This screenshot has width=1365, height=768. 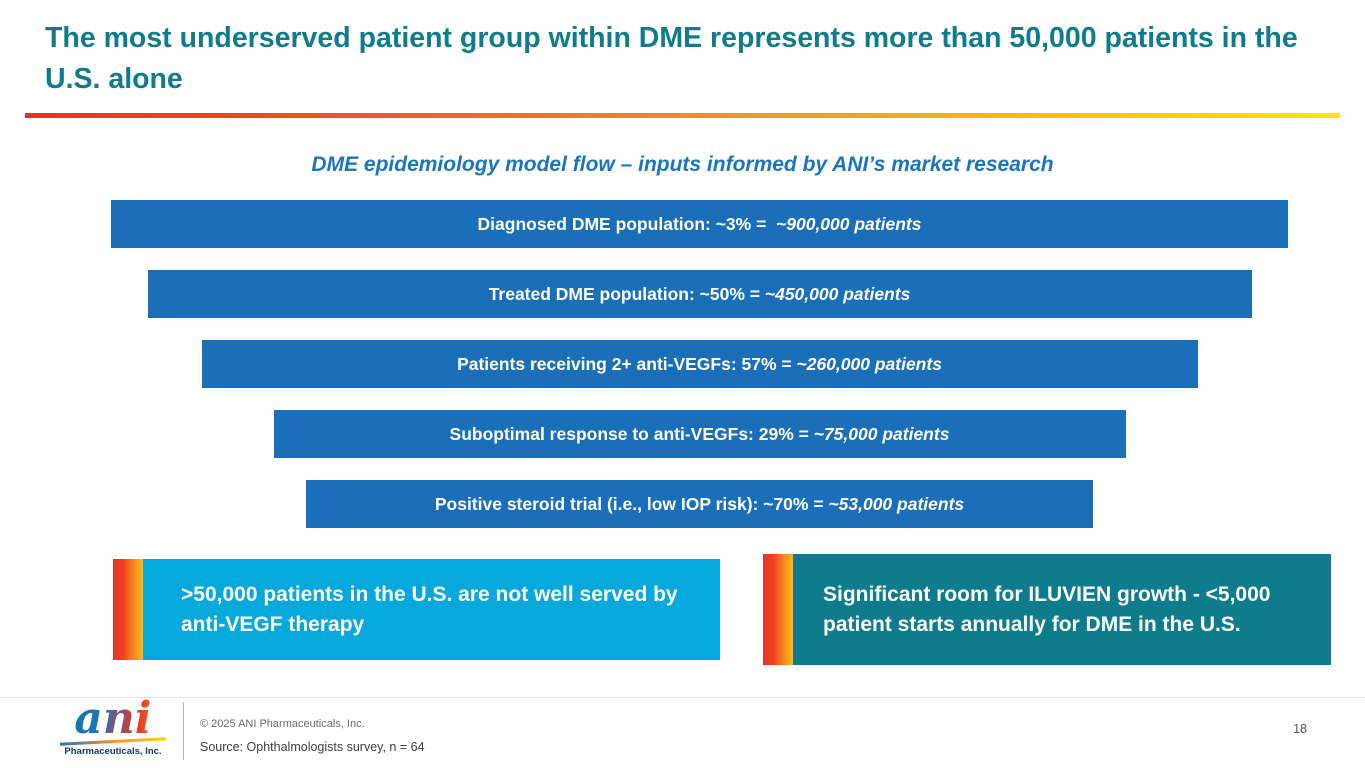 What do you see at coordinates (844, 223) in the screenshot?
I see `funnel-bar-value: ~900,000 patients` at bounding box center [844, 223].